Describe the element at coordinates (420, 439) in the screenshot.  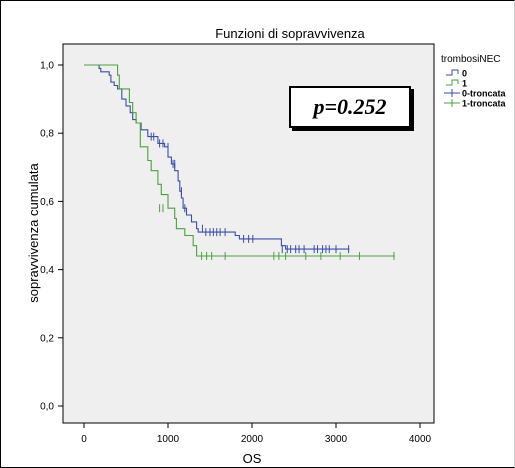
I see `x-tick-label: 4000` at that location.